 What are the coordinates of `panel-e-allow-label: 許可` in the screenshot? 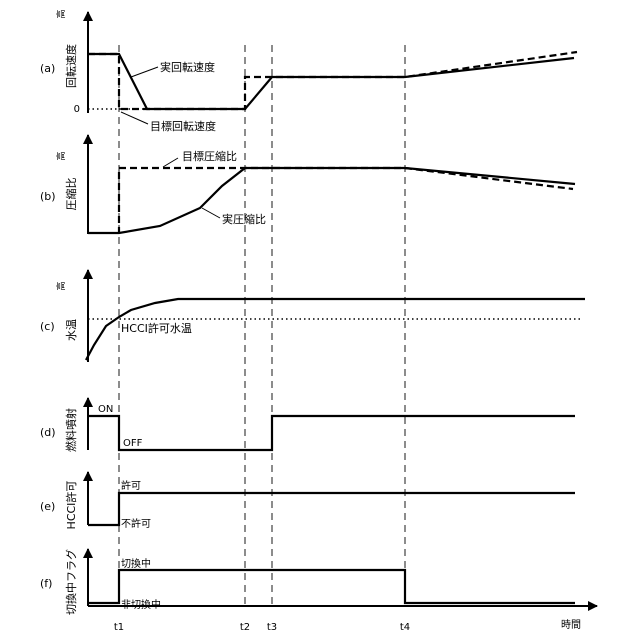 It's located at (131, 485).